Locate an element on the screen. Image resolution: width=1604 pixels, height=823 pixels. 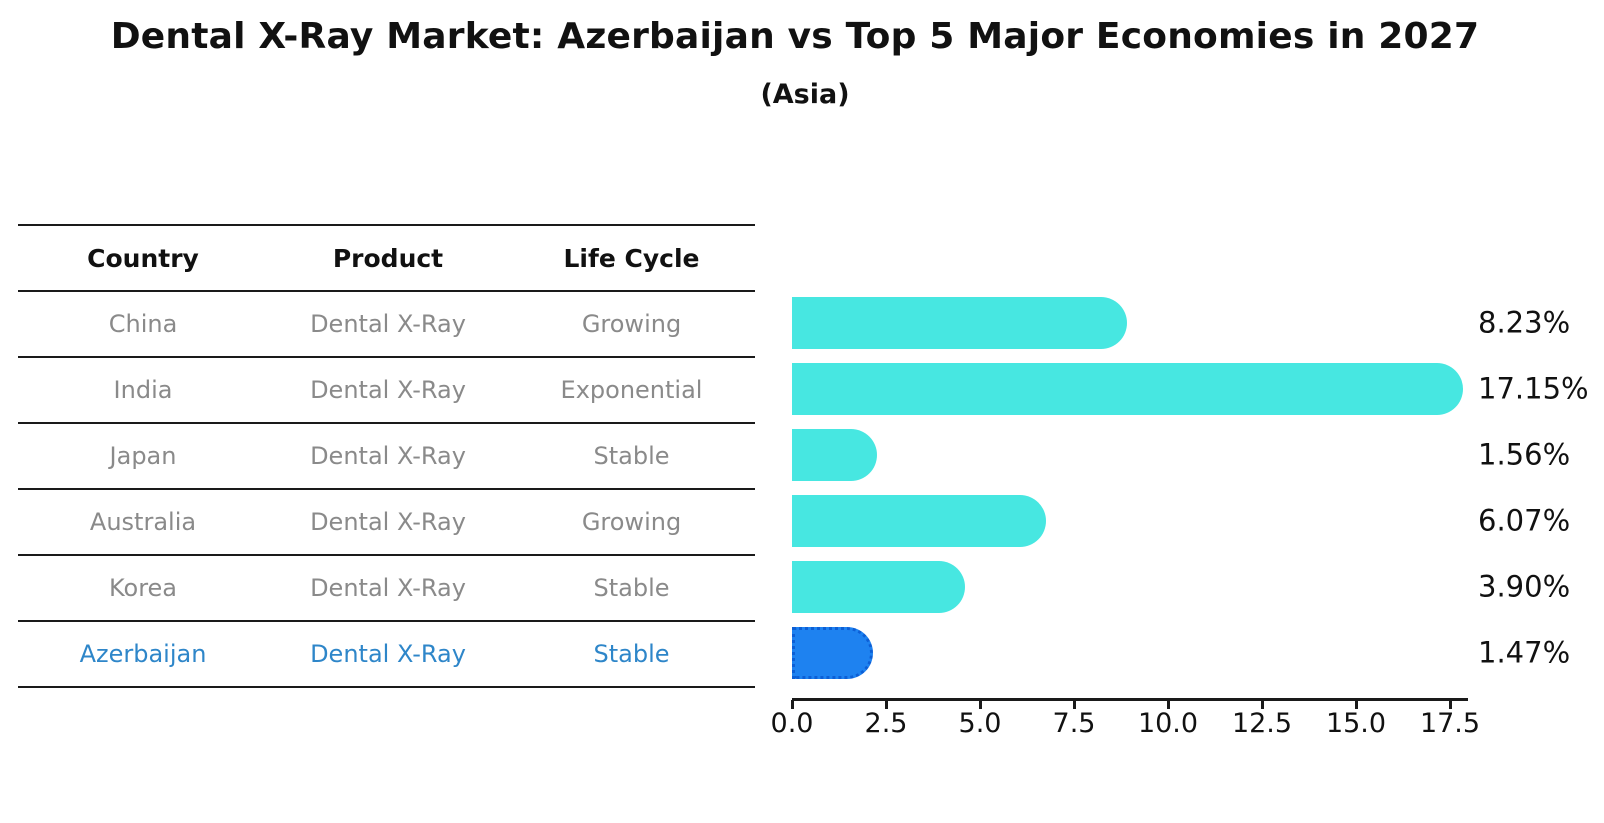
table-row-korea: Korea Dental X-Ray Stable is located at coordinates (386, 589).